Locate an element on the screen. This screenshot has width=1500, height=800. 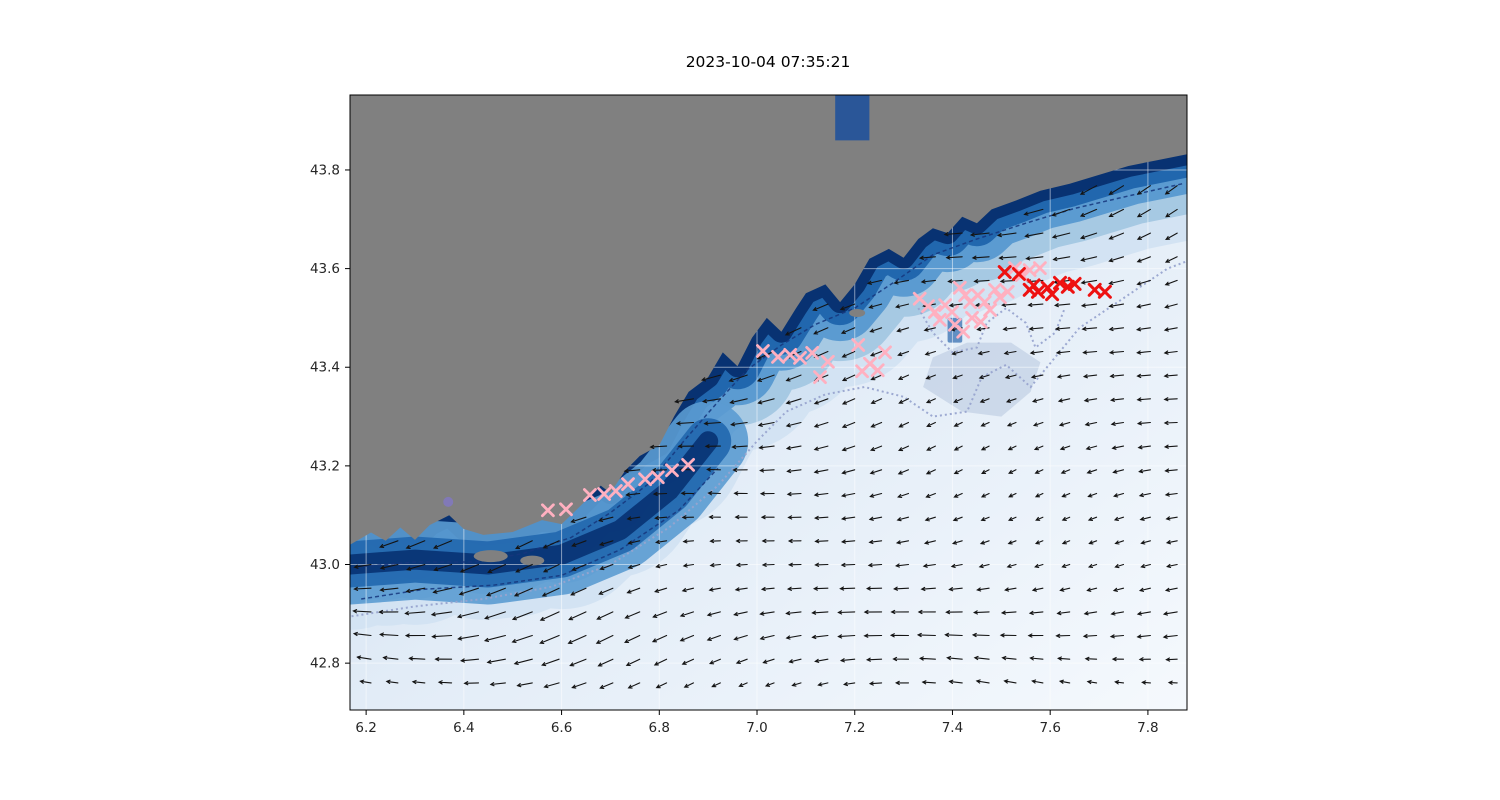
y-tick-label: 43.6 is located at coordinates (325, 269).